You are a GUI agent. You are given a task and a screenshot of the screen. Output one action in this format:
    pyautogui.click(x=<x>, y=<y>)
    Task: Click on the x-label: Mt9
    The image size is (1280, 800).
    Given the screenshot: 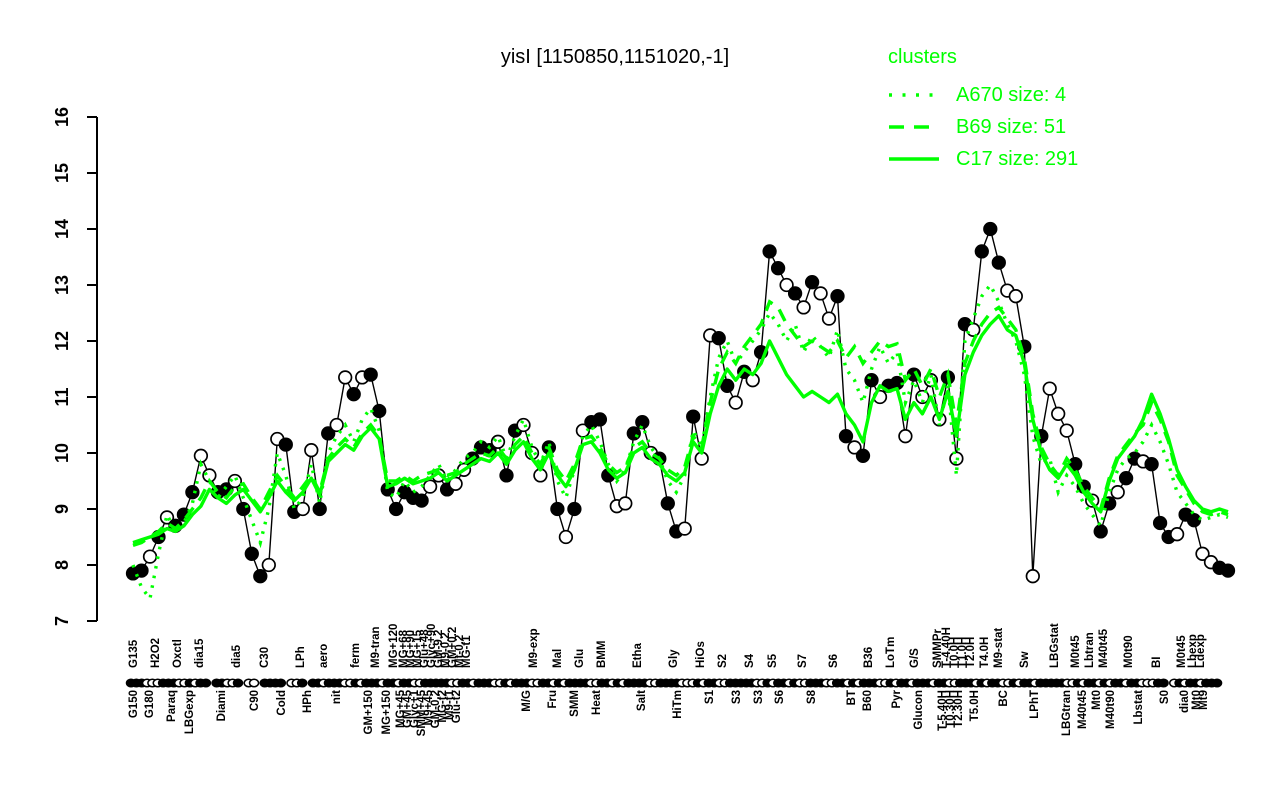 What is the action you would take?
    pyautogui.click(x=1204, y=700)
    